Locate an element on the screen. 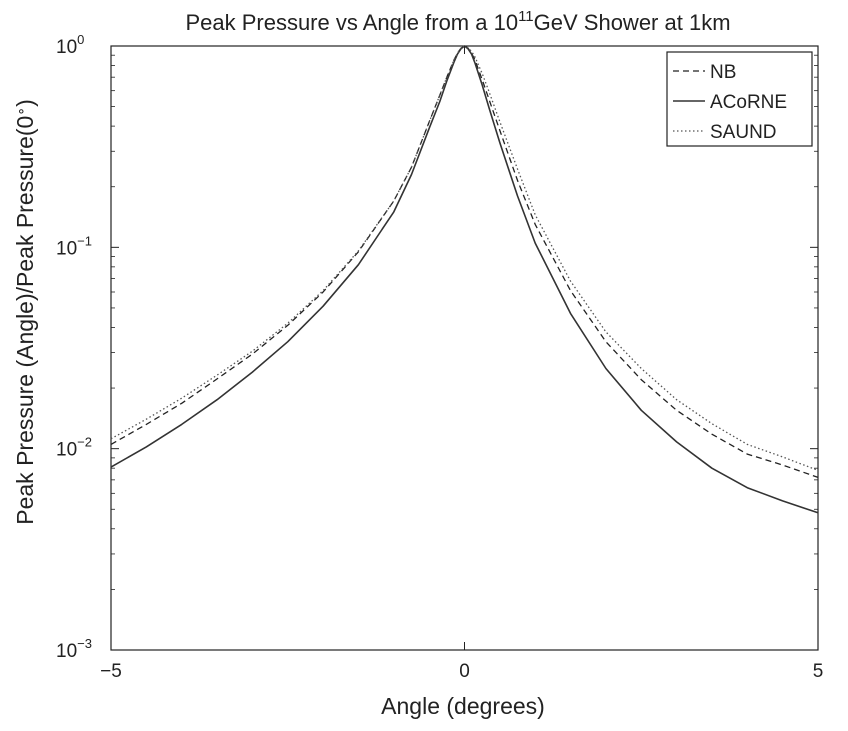  x-tick-label: 0 is located at coordinates (464, 671).